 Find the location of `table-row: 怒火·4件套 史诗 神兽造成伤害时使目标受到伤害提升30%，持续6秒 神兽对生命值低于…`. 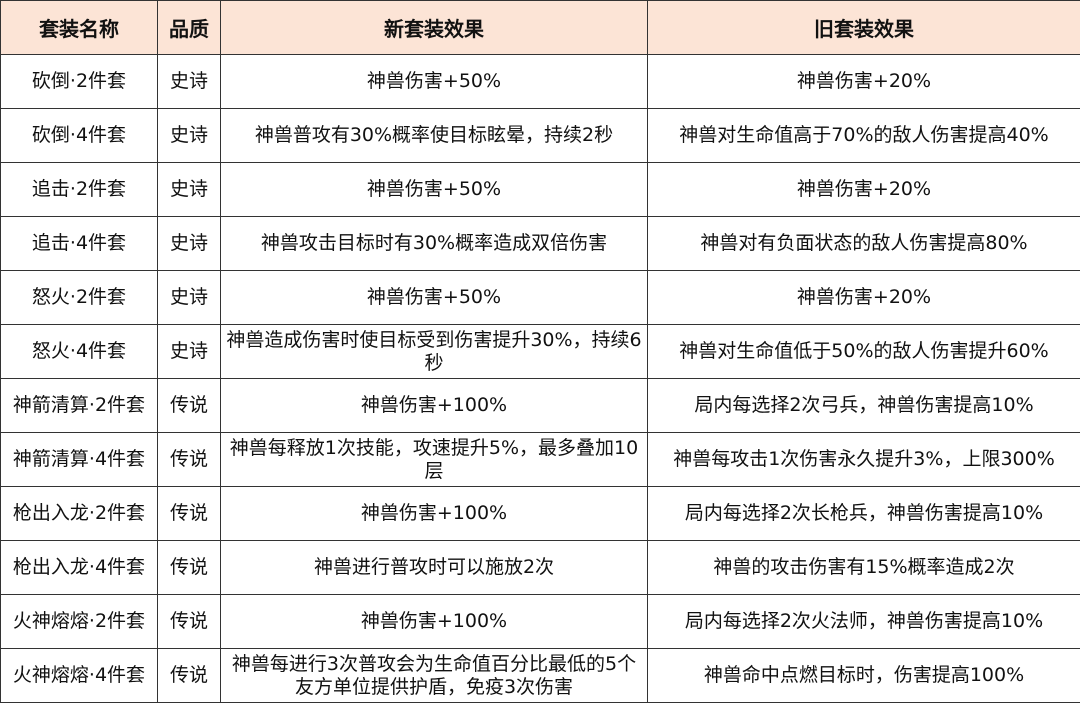

table-row: 怒火·4件套 史诗 神兽造成伤害时使目标受到伤害提升30%，持续6秒 神兽对生命值低于… is located at coordinates (540, 351).